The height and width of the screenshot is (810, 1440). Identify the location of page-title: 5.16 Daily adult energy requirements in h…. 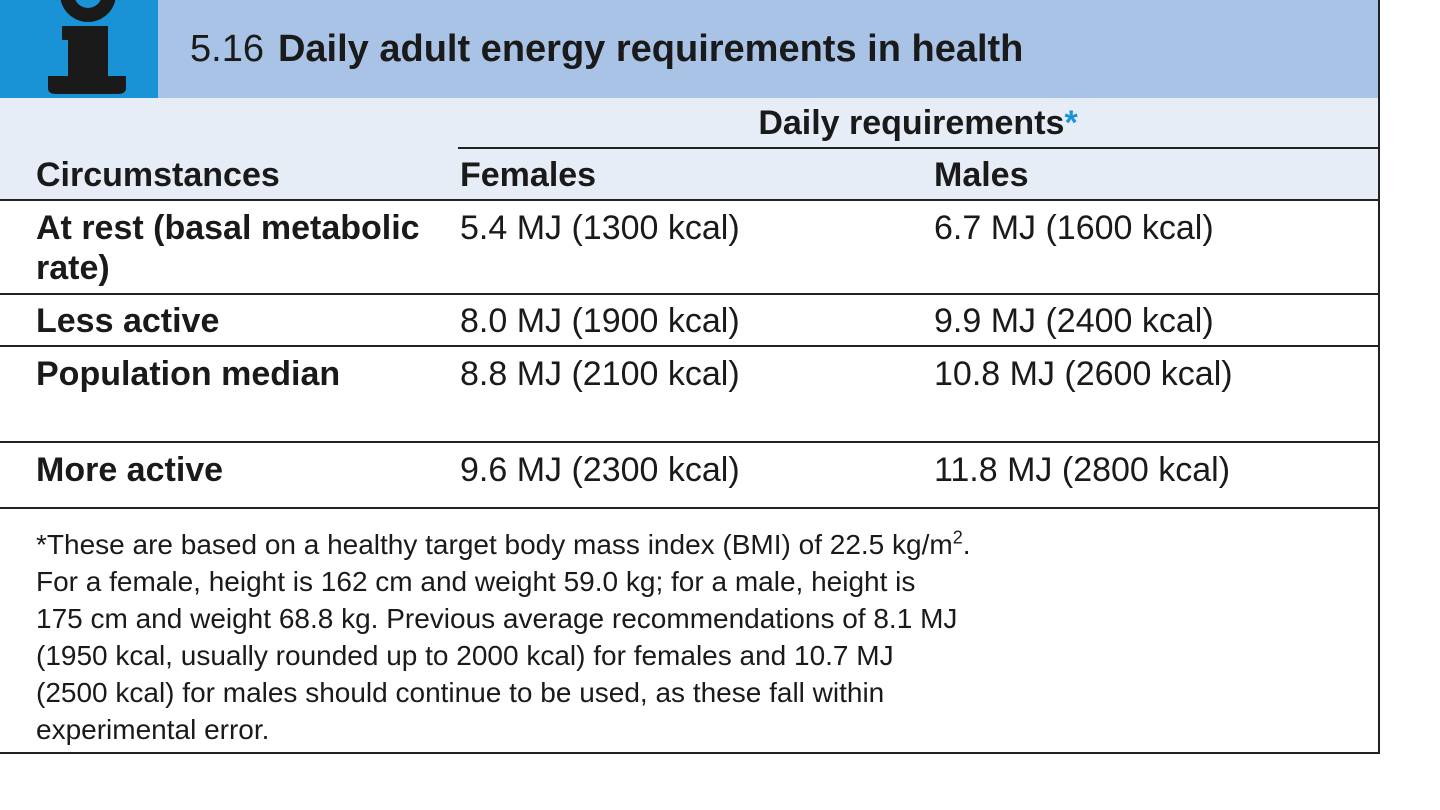
(606, 49).